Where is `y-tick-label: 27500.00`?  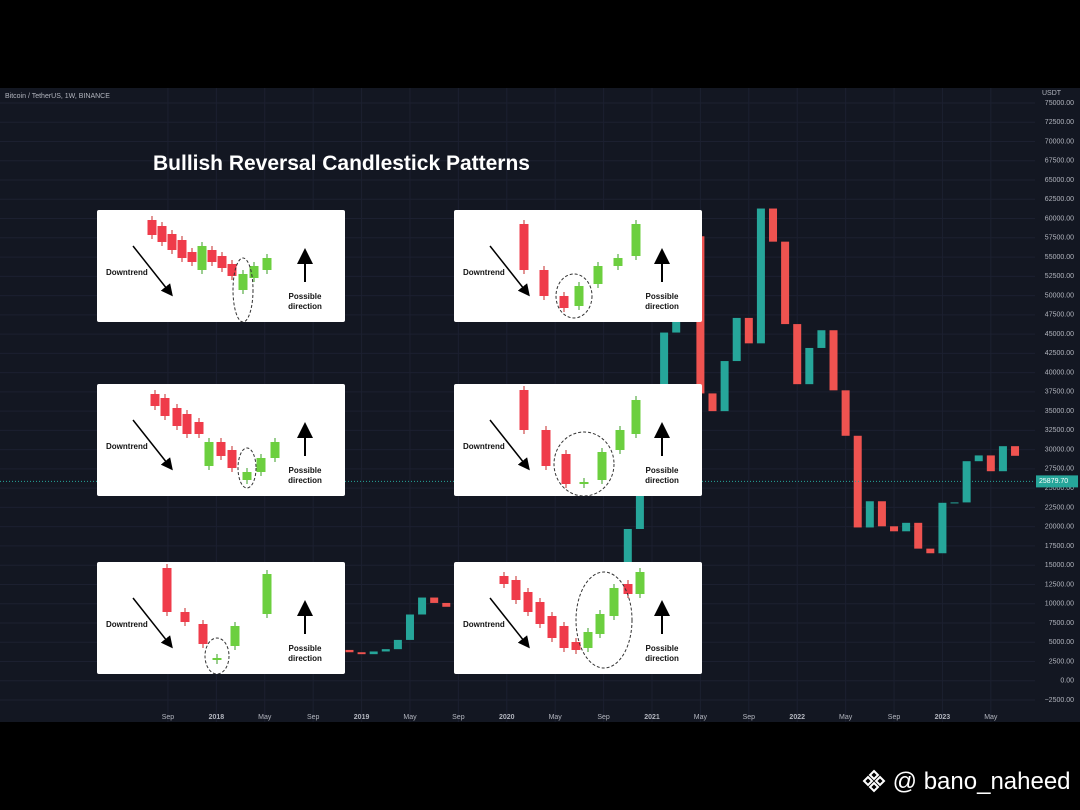
y-tick-label: 27500.00 is located at coordinates (1059, 469).